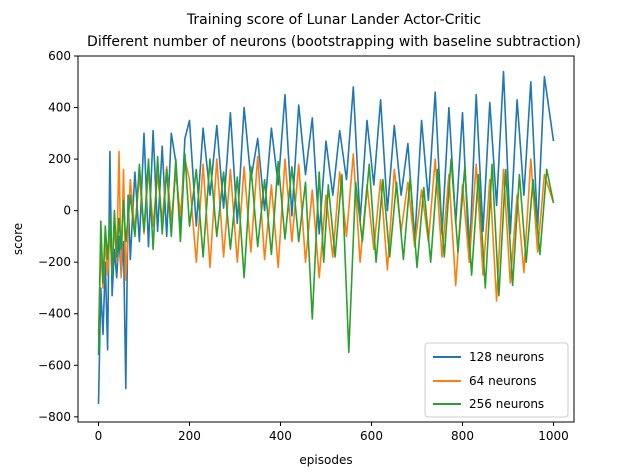 The image size is (630, 476). Describe the element at coordinates (99, 436) in the screenshot. I see `x-tick-label: 0` at that location.